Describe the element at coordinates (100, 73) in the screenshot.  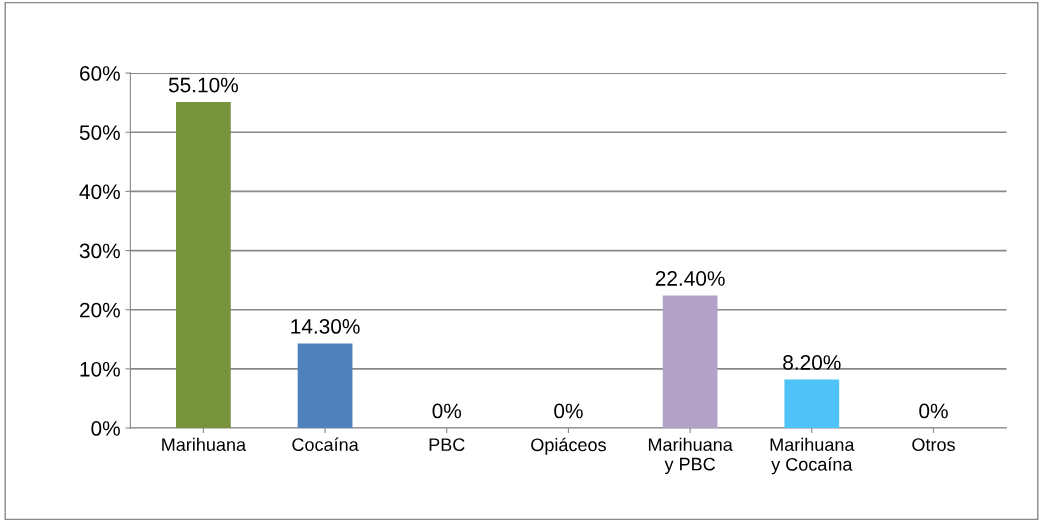
I see `y-tick-label: 60%` at that location.